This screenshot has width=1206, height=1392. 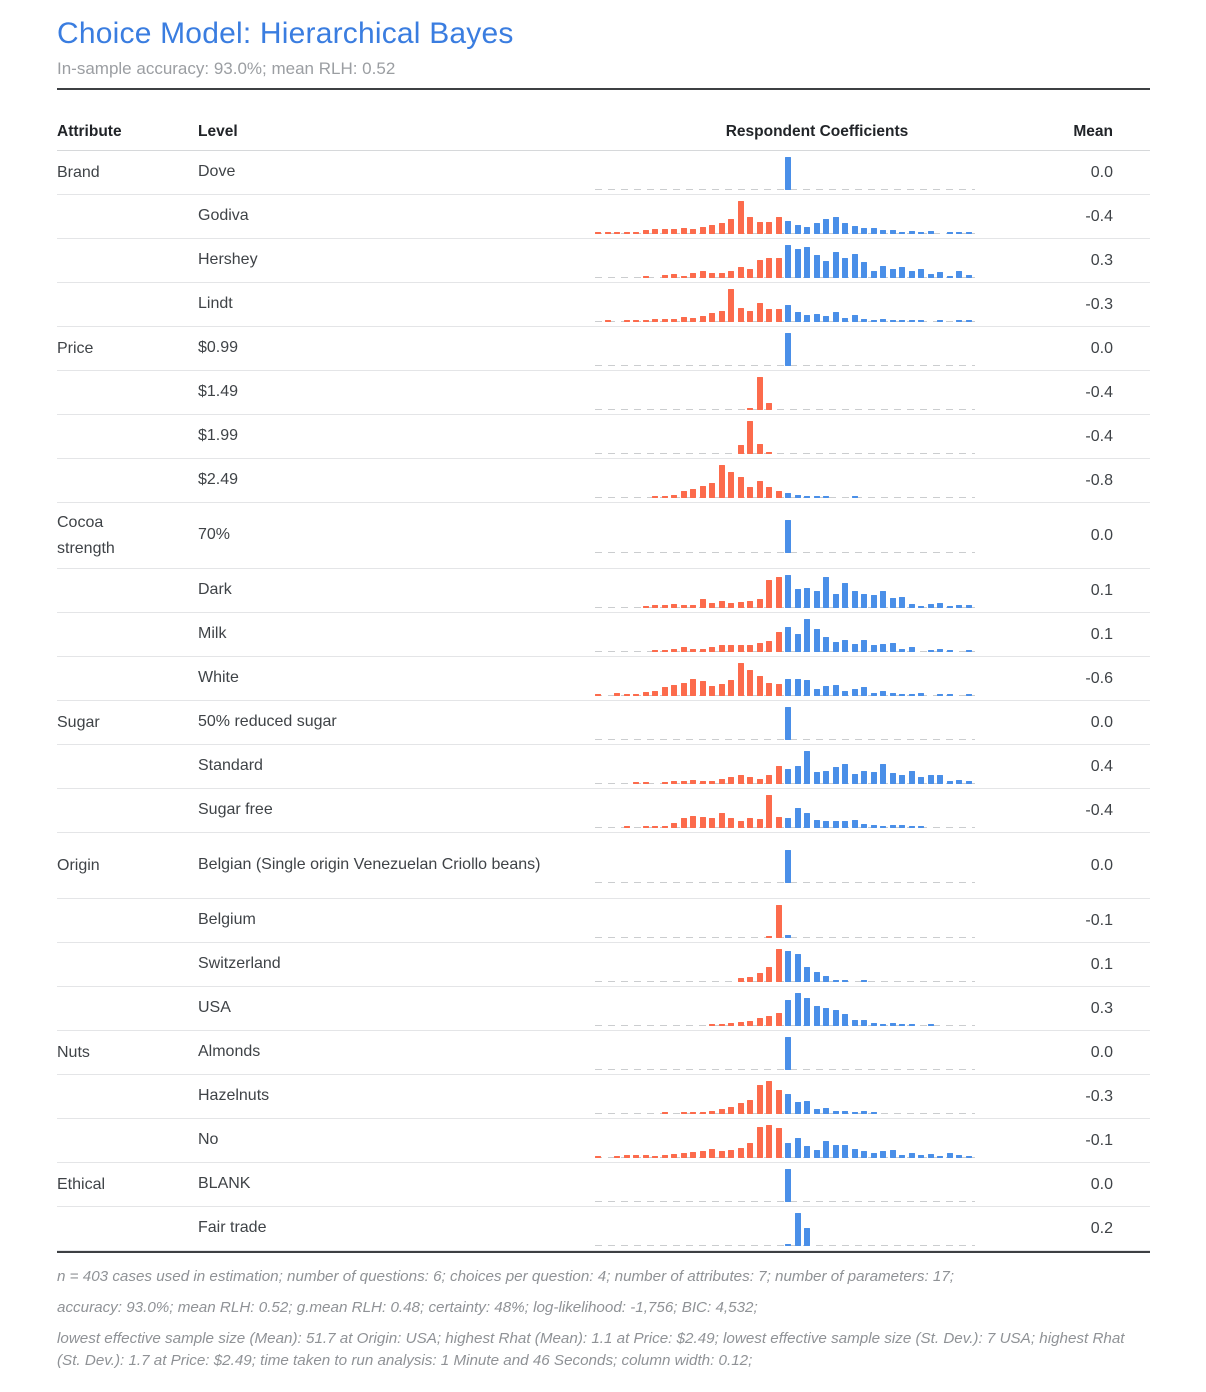 What do you see at coordinates (1099, 216) in the screenshot?
I see `mean-cell: -0.4` at bounding box center [1099, 216].